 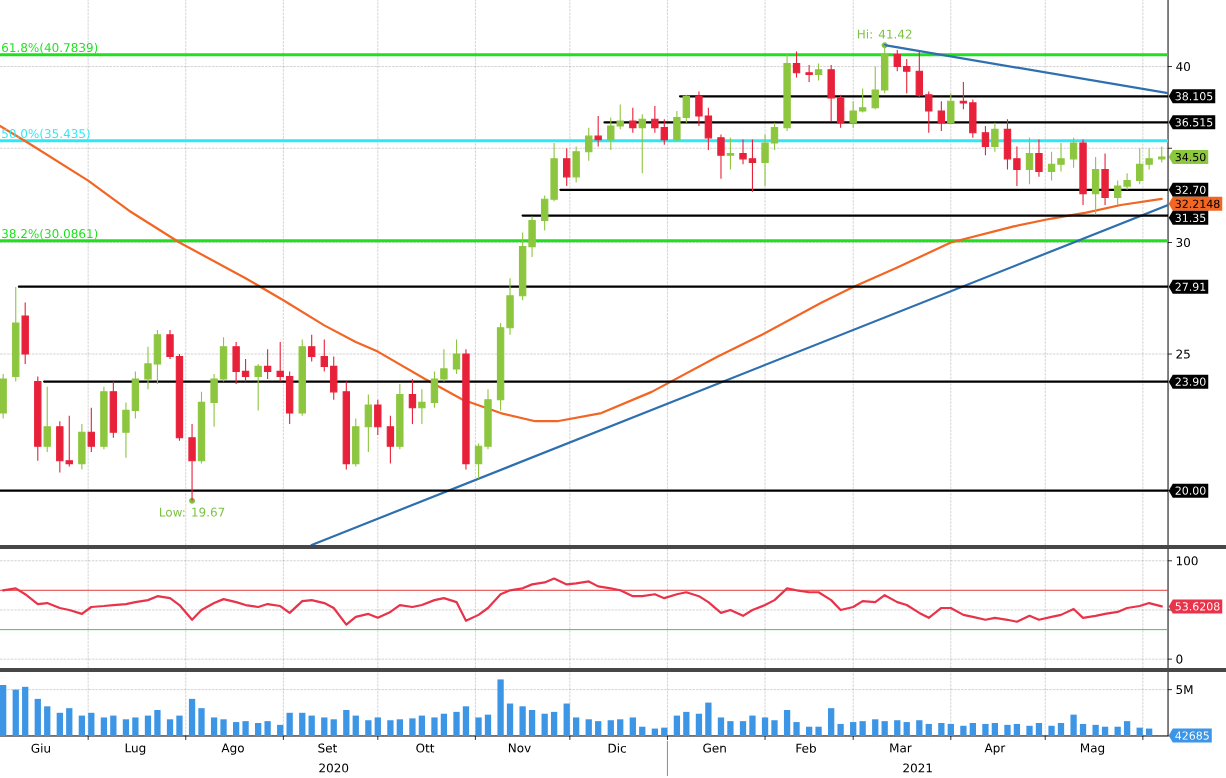 What do you see at coordinates (192, 512) in the screenshot?
I see `annotation: Low: 19.67` at bounding box center [192, 512].